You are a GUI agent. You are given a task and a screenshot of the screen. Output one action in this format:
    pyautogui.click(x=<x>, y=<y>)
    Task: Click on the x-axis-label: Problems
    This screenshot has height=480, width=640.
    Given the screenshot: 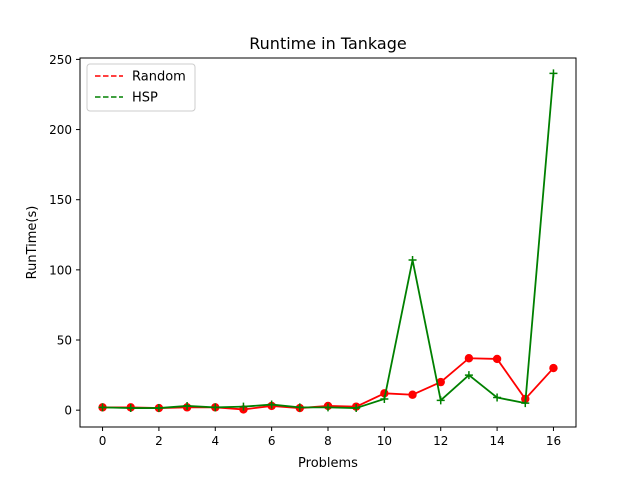 What is the action you would take?
    pyautogui.click(x=328, y=463)
    